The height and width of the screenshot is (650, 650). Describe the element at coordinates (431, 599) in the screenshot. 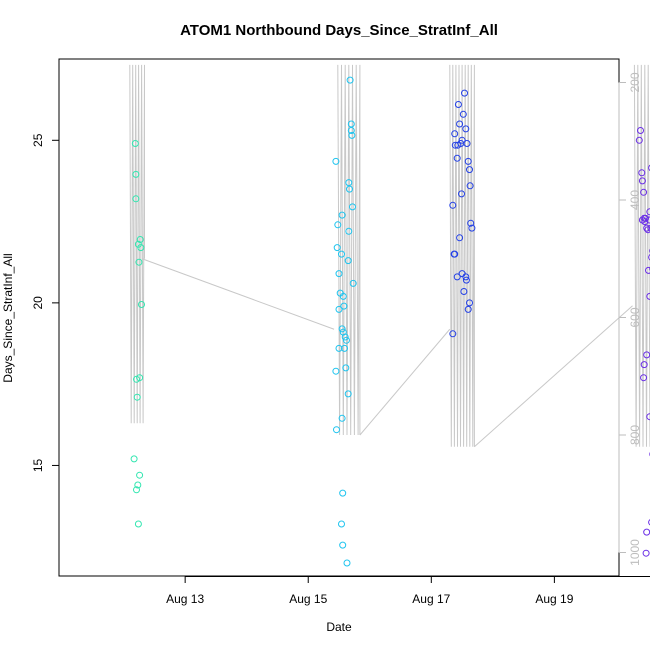

I see `x-tick-label: Aug 17` at that location.